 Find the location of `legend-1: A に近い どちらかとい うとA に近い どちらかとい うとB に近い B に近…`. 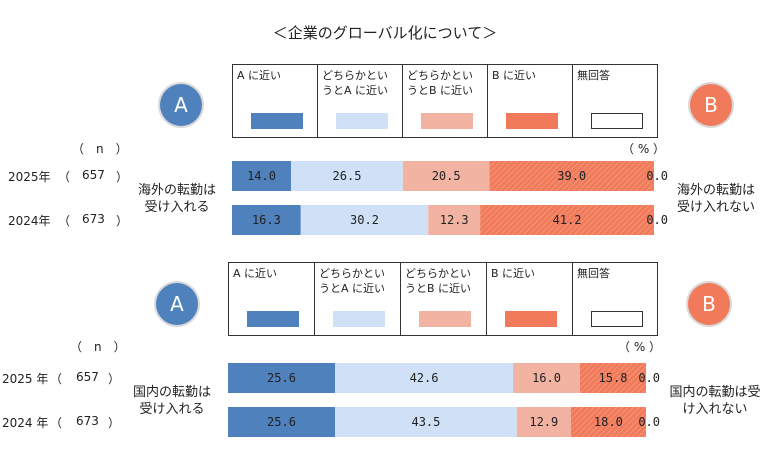

legend-1: A に近い どちらかとい うとA に近い どちらかとい うとB に近い B に近… is located at coordinates (445, 101).